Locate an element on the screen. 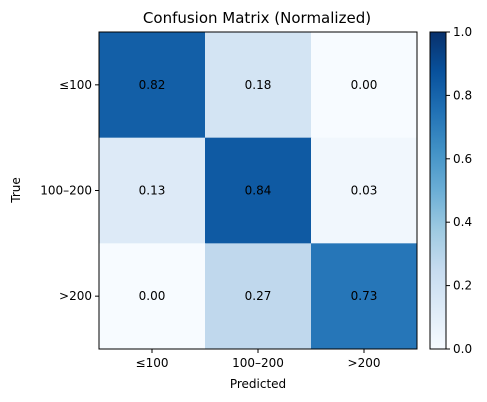 This screenshot has height=402, width=487. colorbar-tick-label: 0.8 is located at coordinates (462, 95).